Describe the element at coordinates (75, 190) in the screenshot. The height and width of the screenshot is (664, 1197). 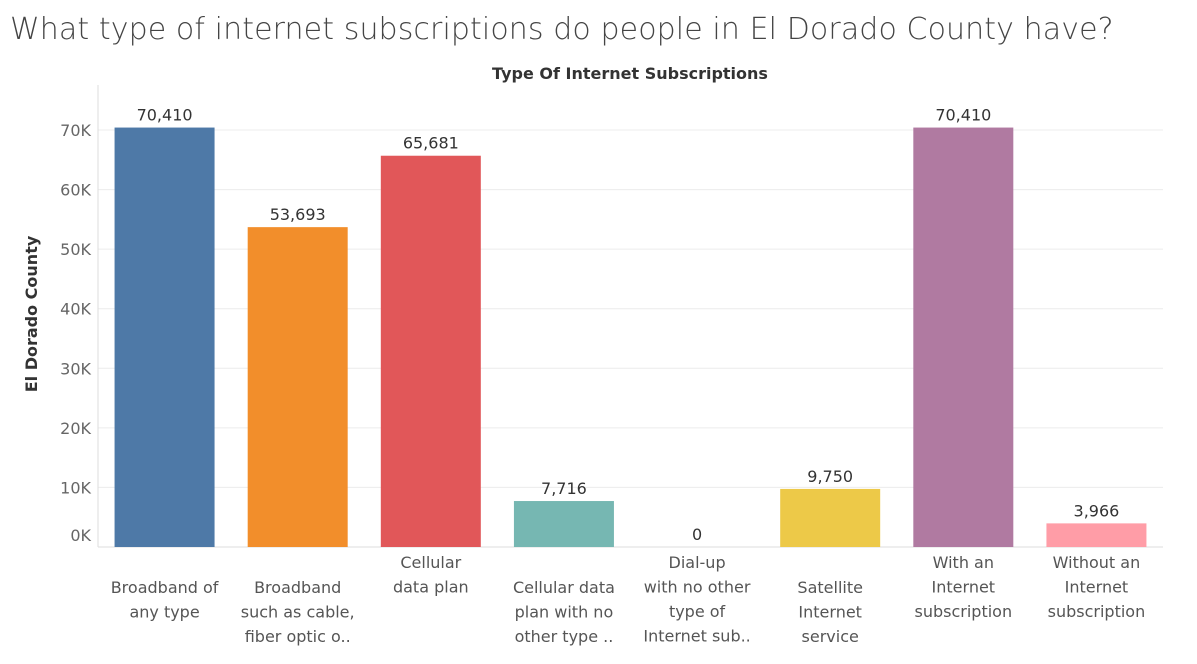
I see `y-tick-label: 60K` at that location.